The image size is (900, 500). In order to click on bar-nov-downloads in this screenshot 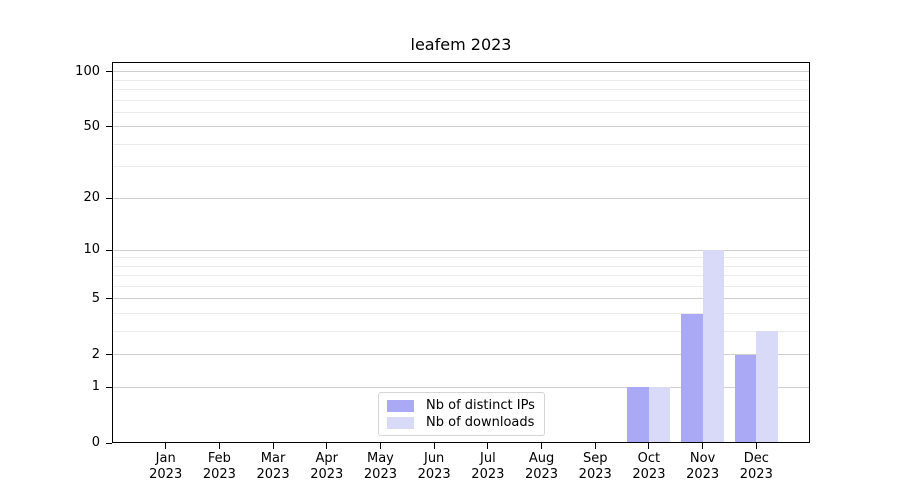, I will do `click(713, 346)`.